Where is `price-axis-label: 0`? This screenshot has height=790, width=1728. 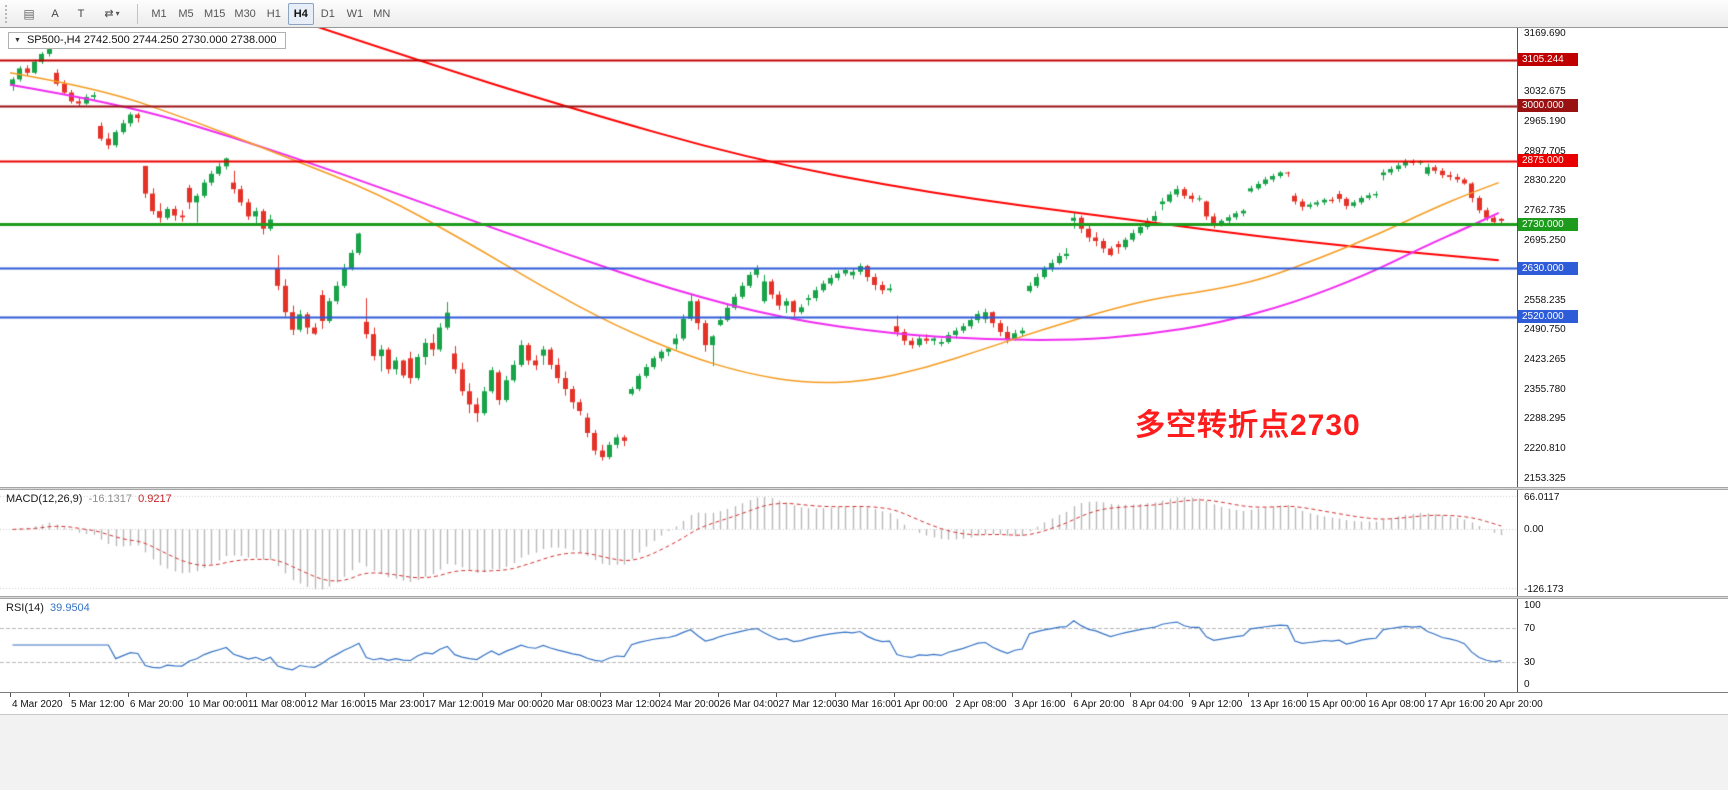 price-axis-label: 0 is located at coordinates (1527, 684).